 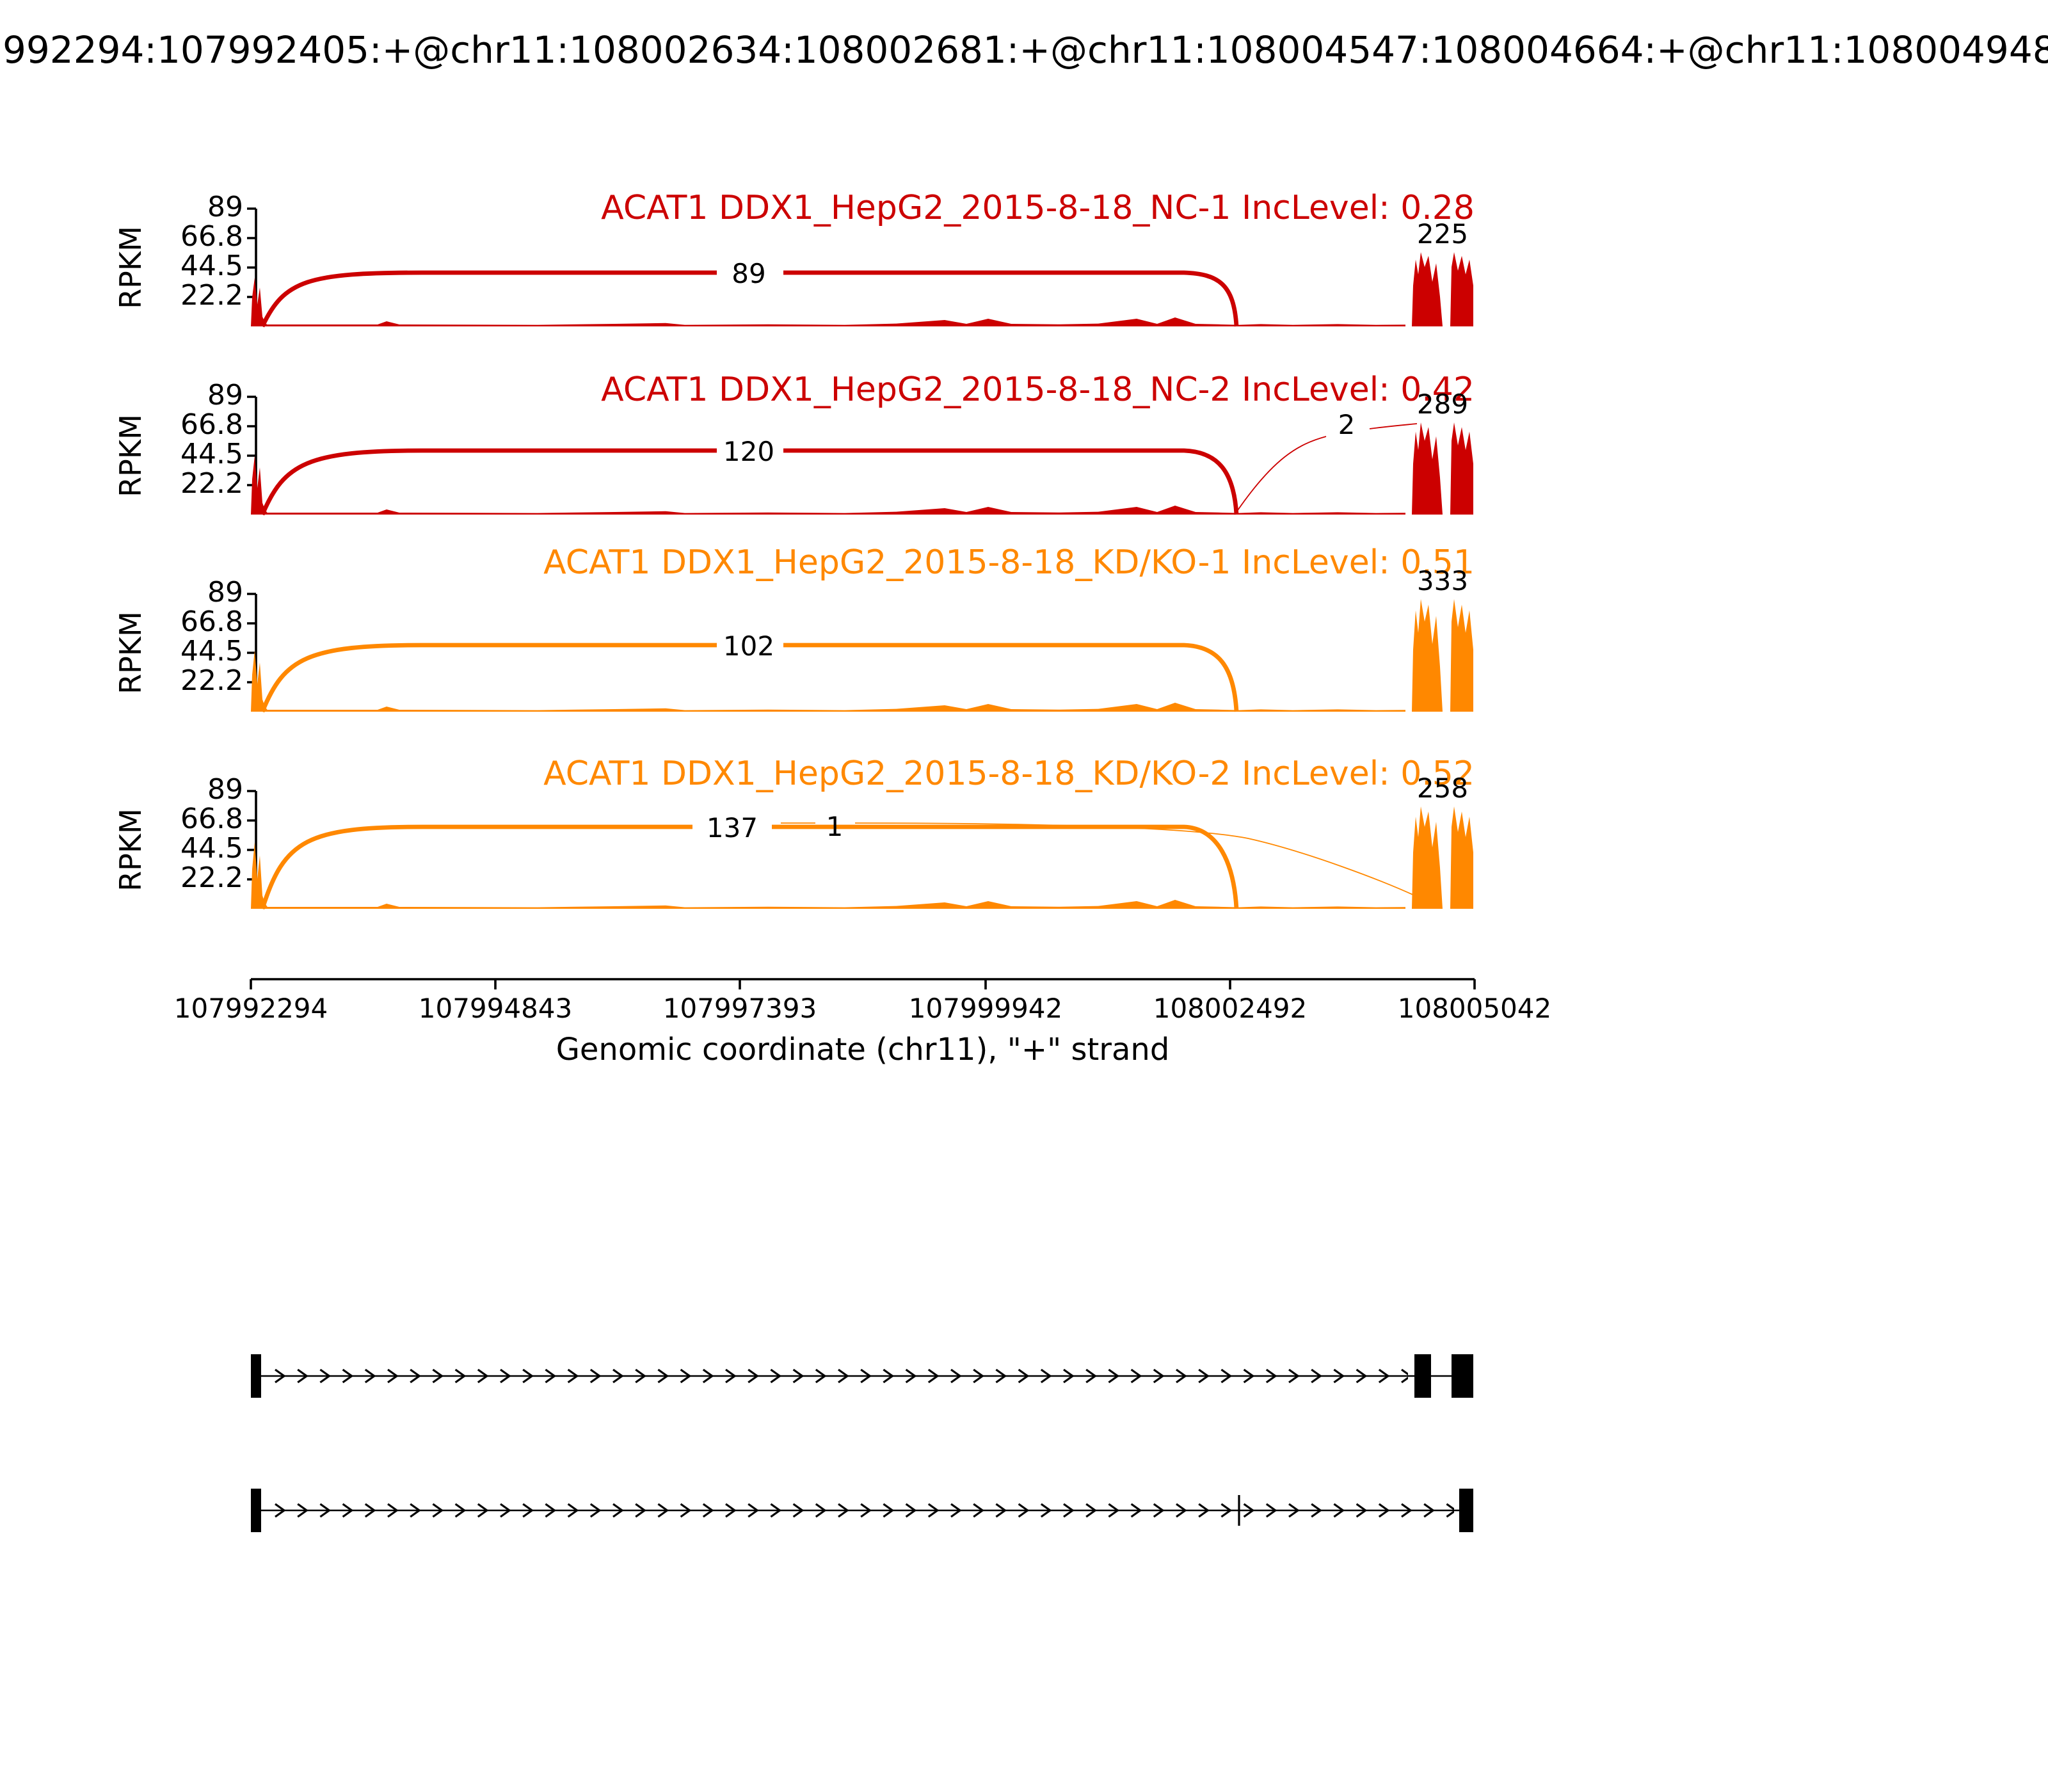 What do you see at coordinates (1442, 581) in the screenshot?
I see `track-3-exon-read-count: 333` at bounding box center [1442, 581].